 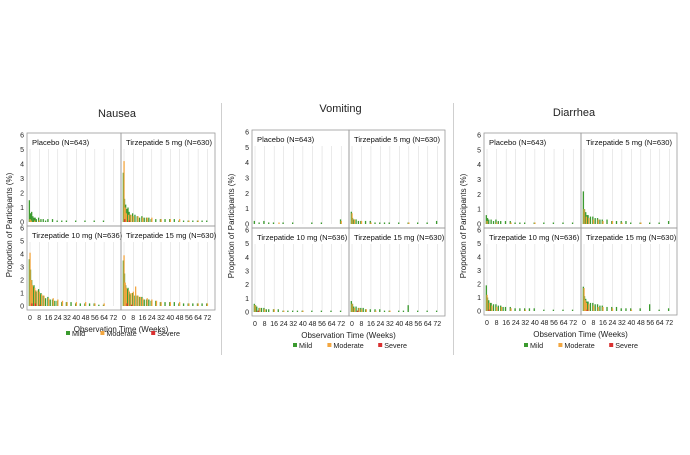 I want to click on y-tick-label: 4, so click(x=247, y=258).